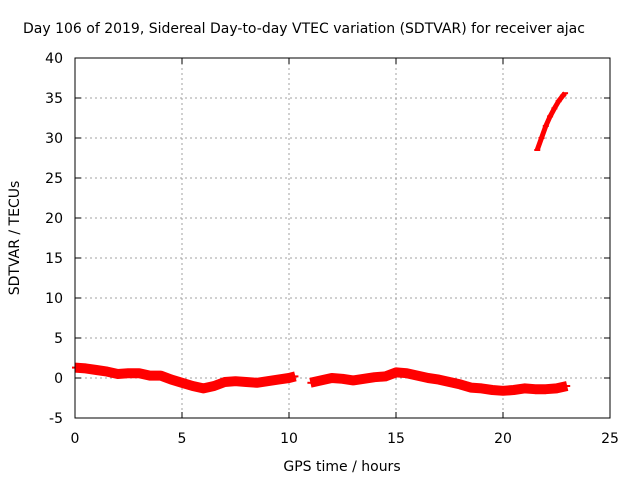  What do you see at coordinates (396, 439) in the screenshot?
I see `x-tick-label: 15` at bounding box center [396, 439].